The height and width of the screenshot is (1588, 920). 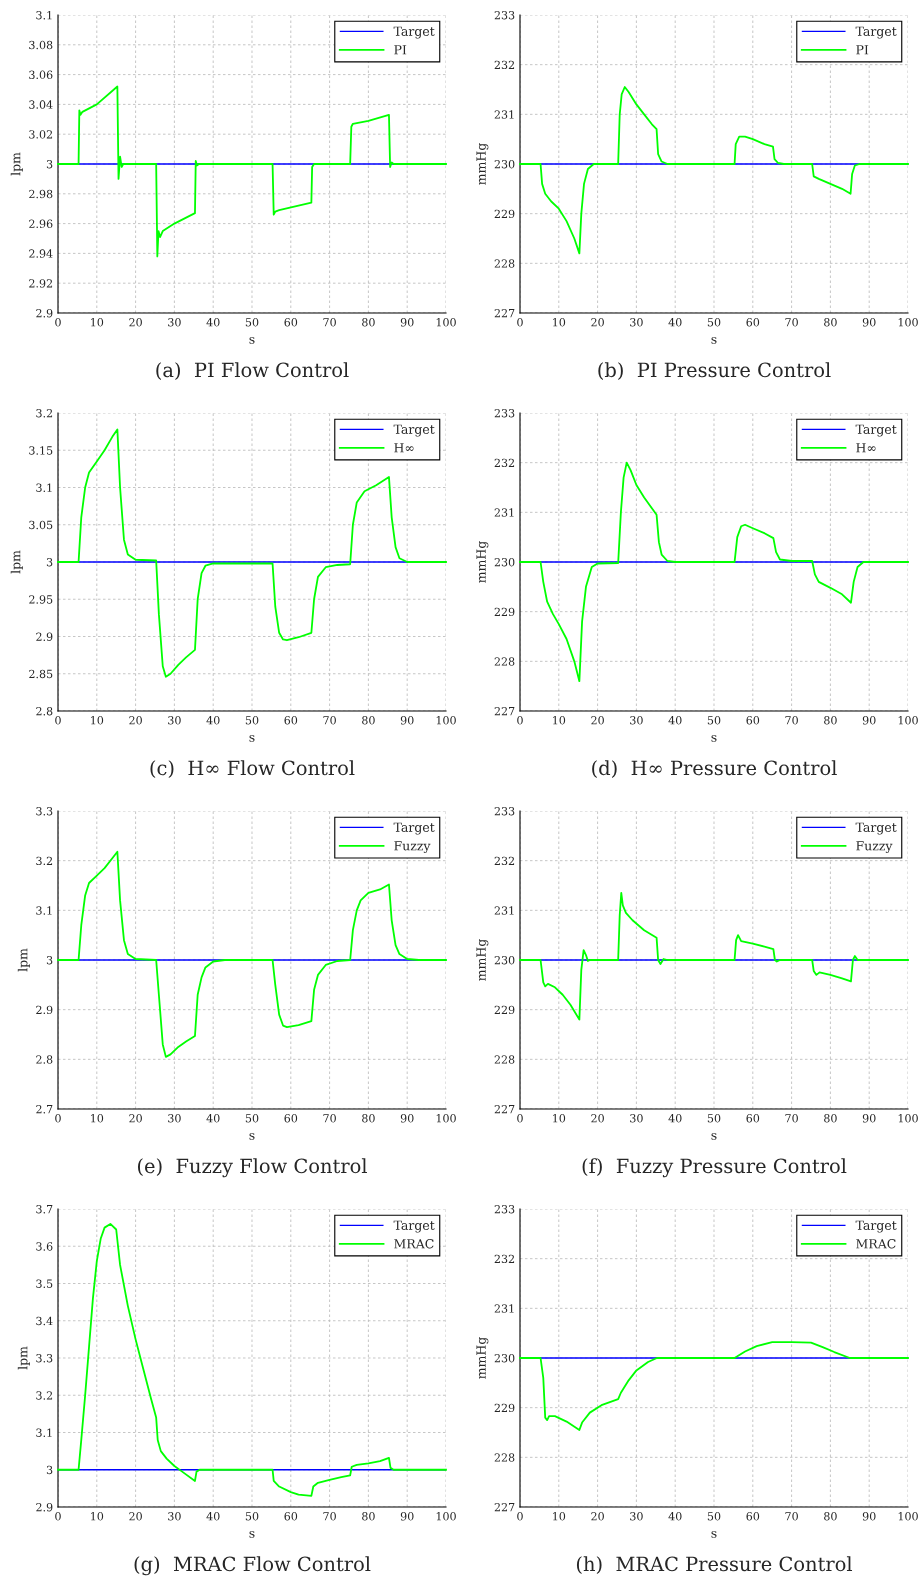 I want to click on y-tick-label: 3.05, so click(x=41, y=525).